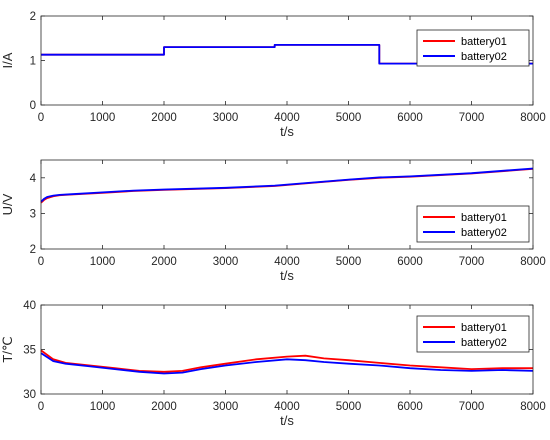 This screenshot has height=440, width=550. What do you see at coordinates (33, 214) in the screenshot?
I see `y-tick-label: 3` at bounding box center [33, 214].